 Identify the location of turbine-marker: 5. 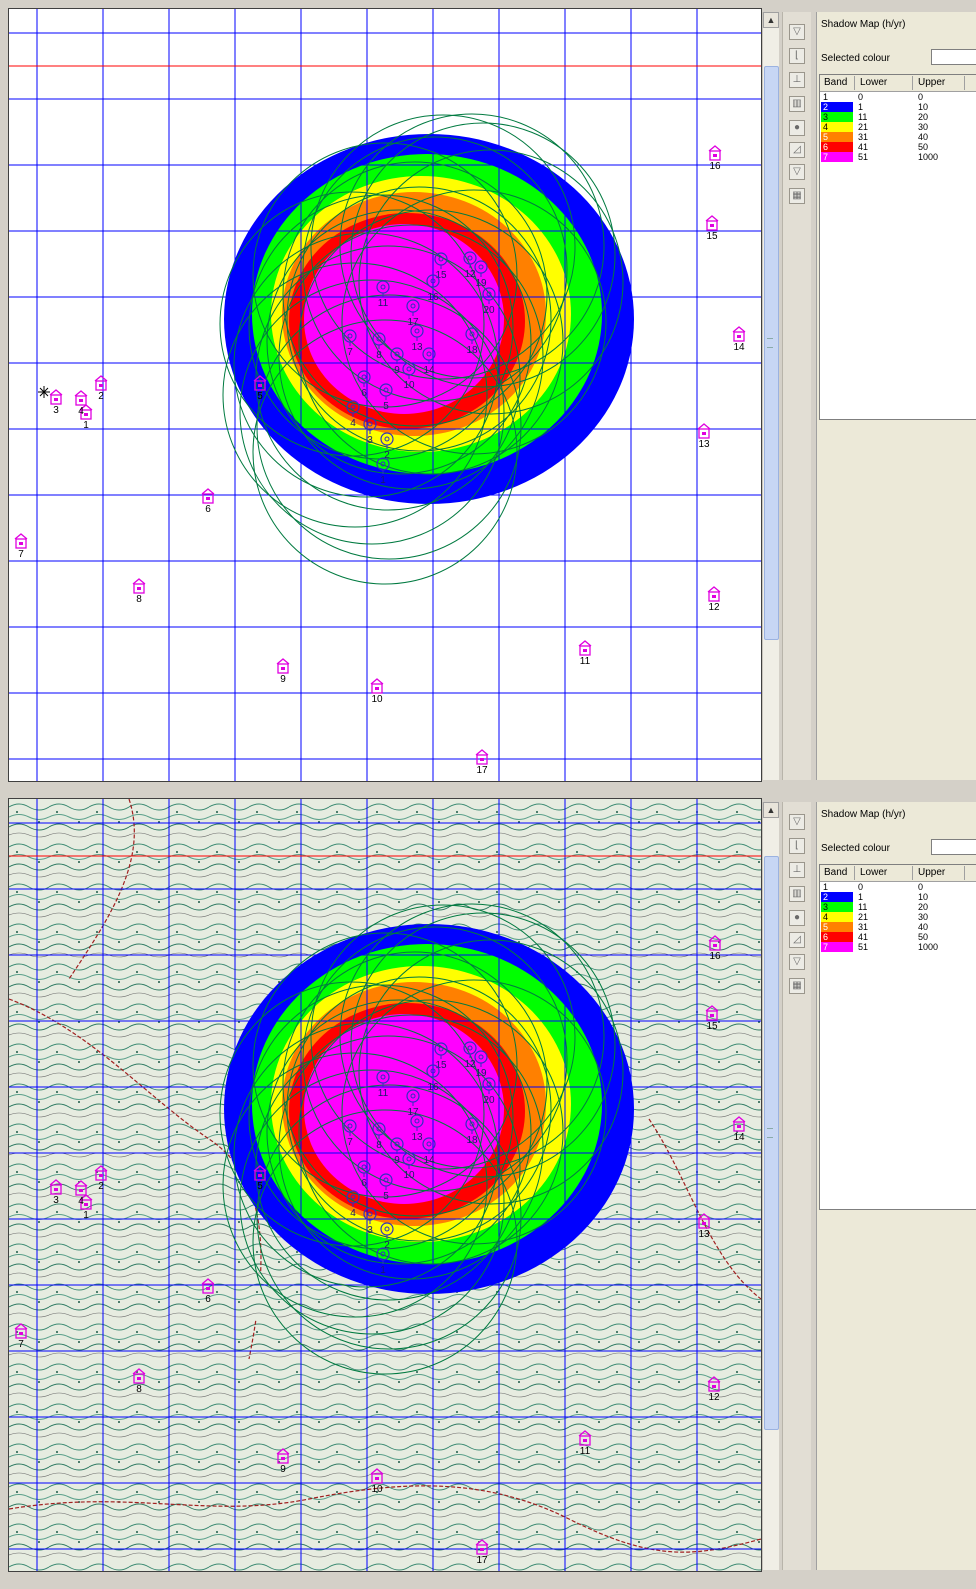
(386, 1187).